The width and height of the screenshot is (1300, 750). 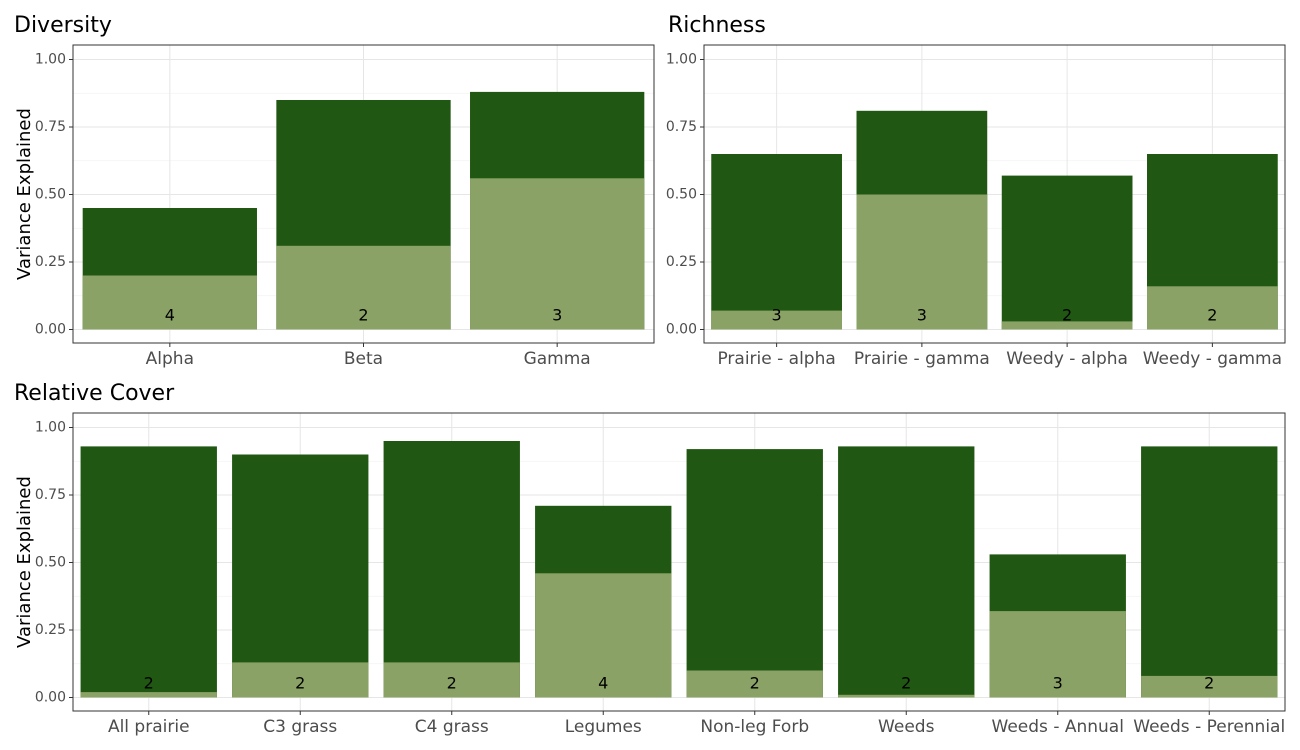 I want to click on panel-title: Diversity, so click(x=63, y=25).